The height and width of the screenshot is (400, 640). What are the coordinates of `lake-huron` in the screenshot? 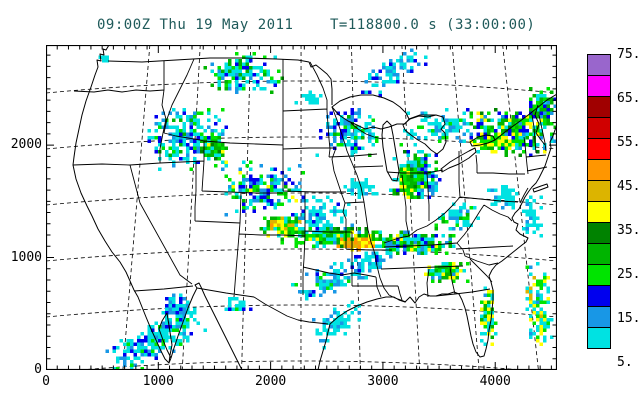 It's located at (424, 134).